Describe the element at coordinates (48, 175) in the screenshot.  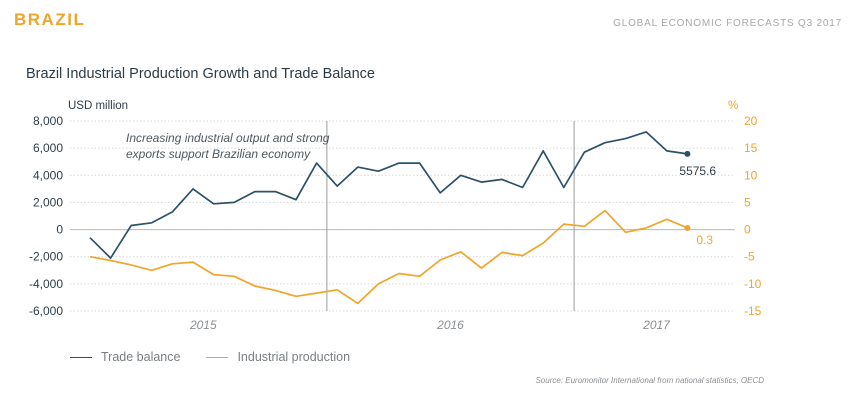
I see `y-tick-left: 4,000` at that location.